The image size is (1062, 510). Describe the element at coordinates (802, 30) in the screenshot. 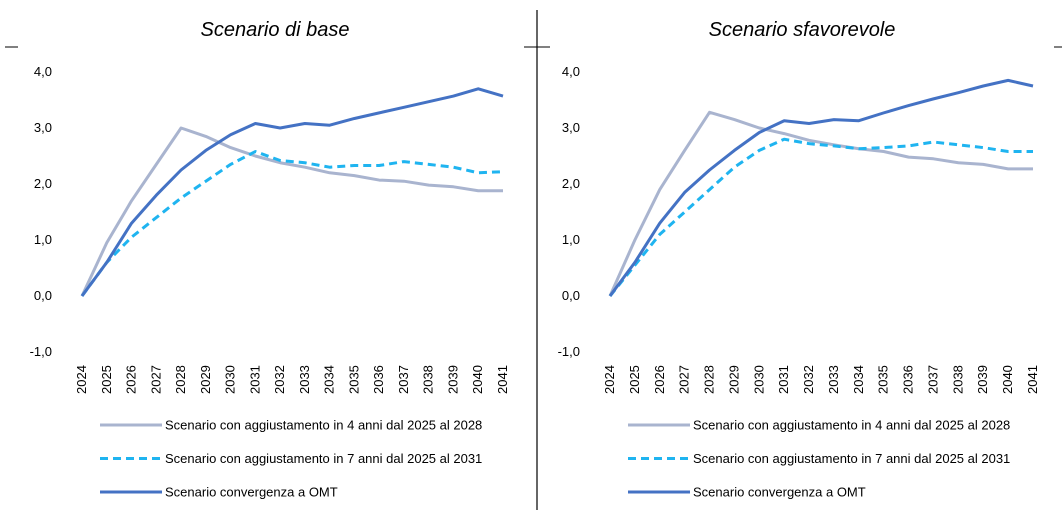

I see `chart-title: Scenario sfavorevole` at that location.